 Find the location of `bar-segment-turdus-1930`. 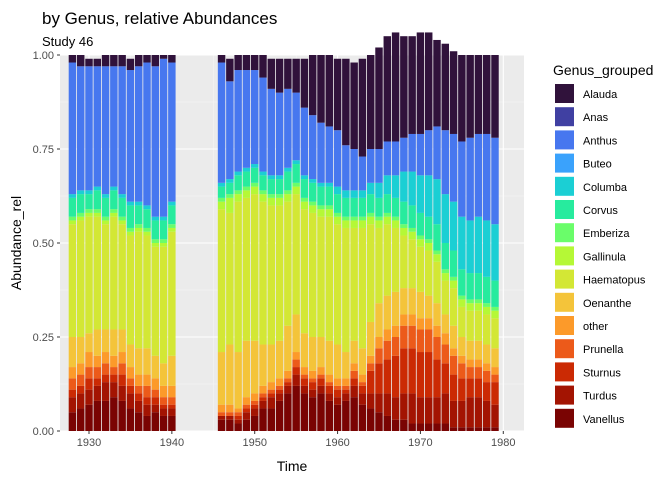

bar-segment-turdus-1930 is located at coordinates (89, 397).